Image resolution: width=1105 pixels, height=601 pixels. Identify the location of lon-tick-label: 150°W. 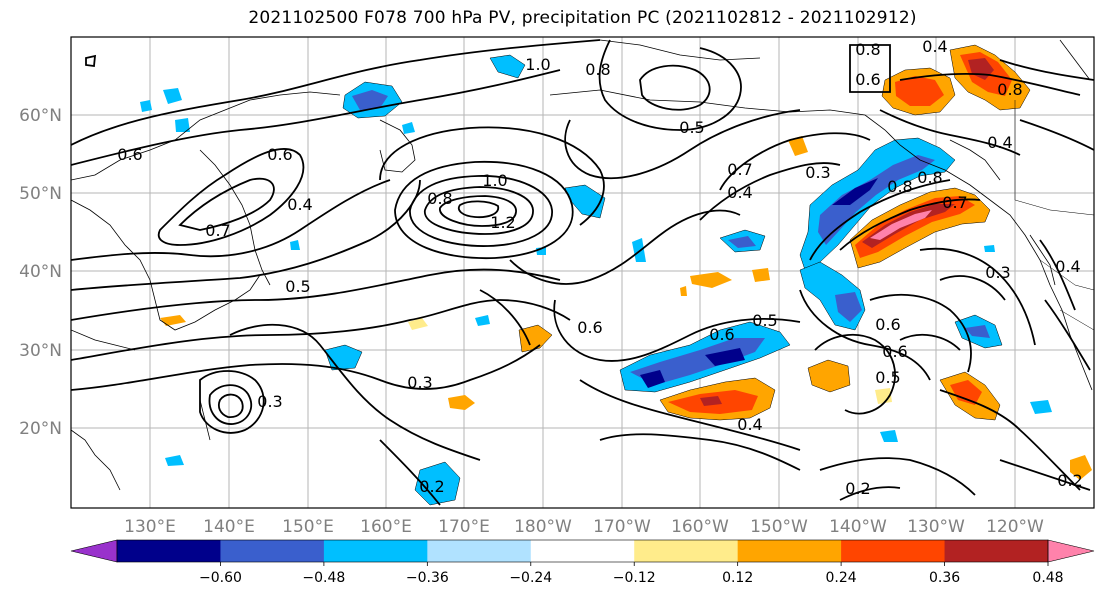
(779, 527).